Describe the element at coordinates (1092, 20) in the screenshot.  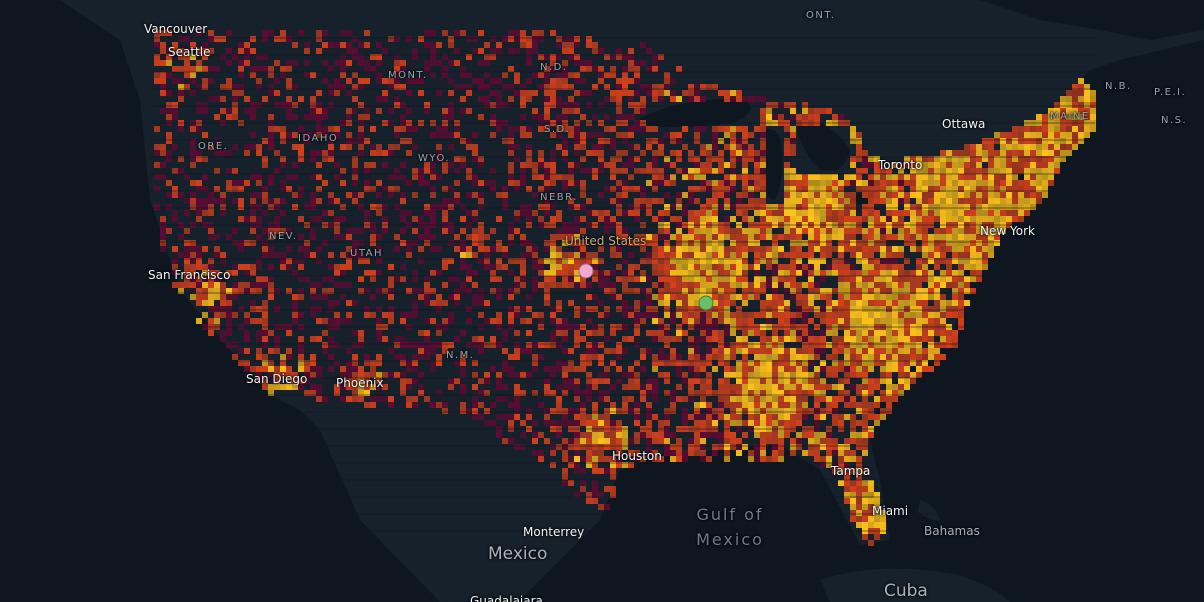
I see `canada-water` at that location.